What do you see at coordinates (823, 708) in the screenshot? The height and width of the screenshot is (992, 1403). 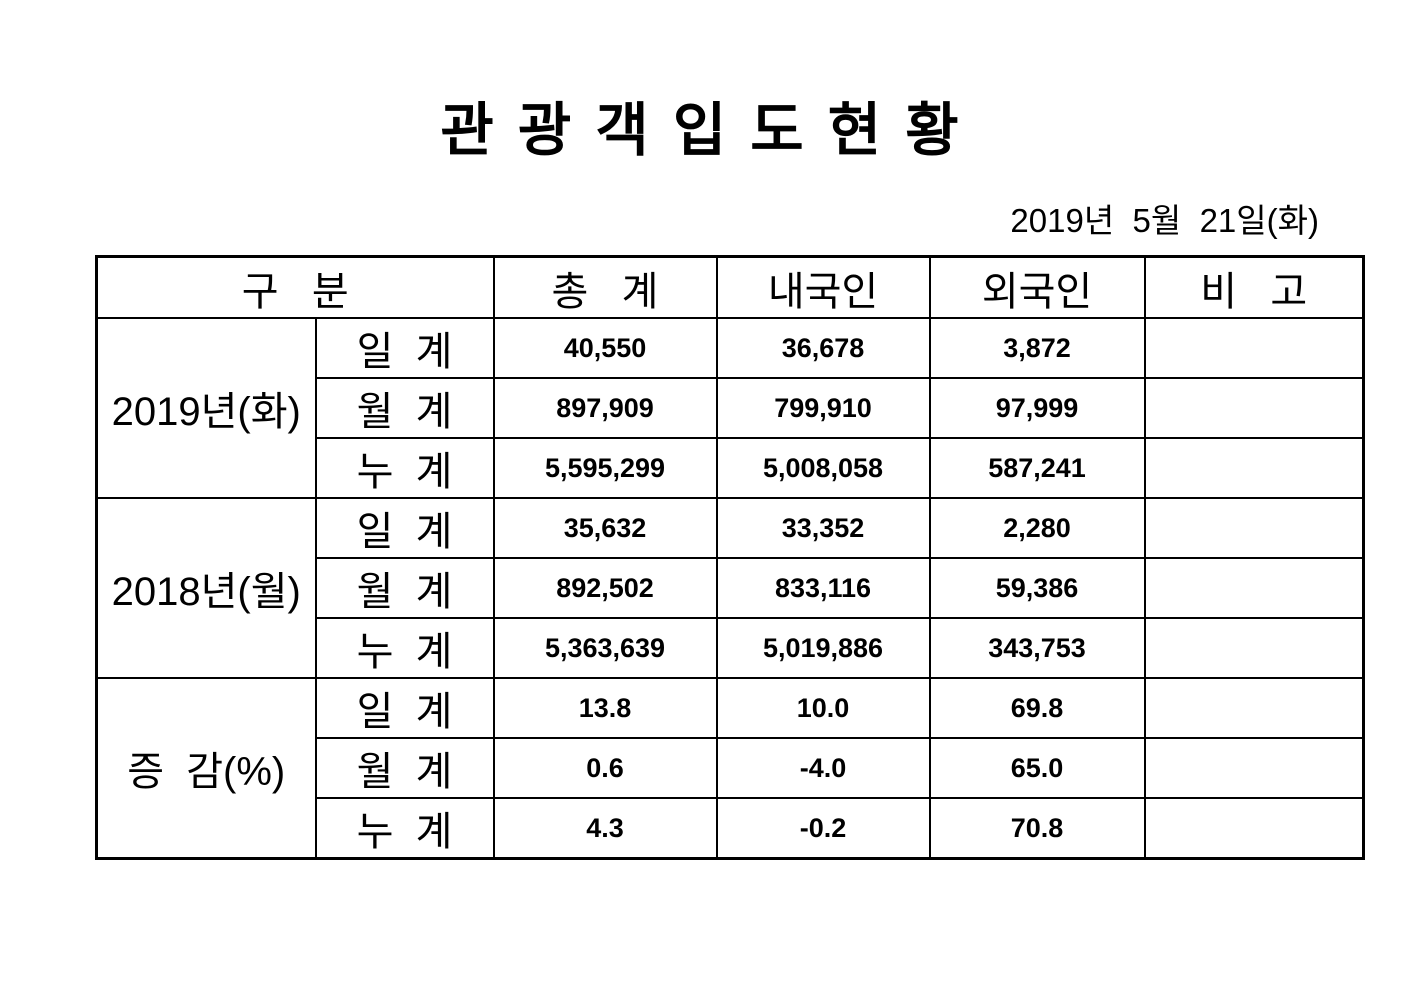 I see `value-domestic: 10.0` at bounding box center [823, 708].